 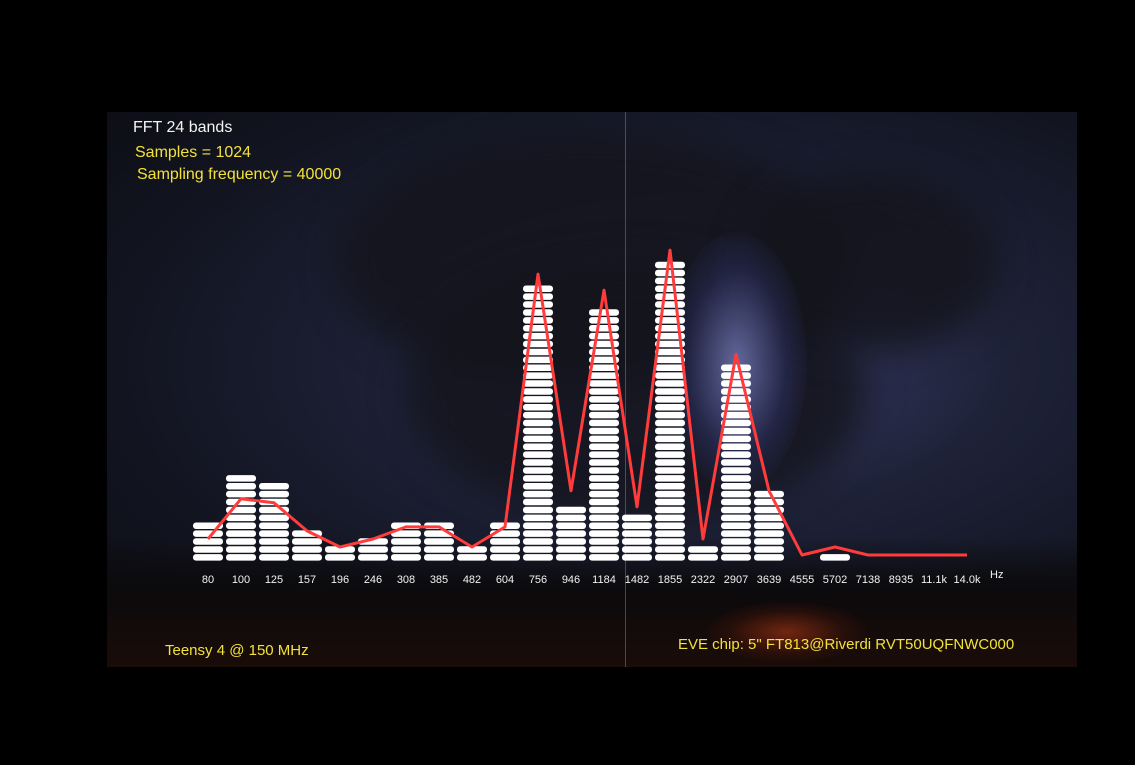 I want to click on x-tick-label: 1184, so click(x=604, y=580).